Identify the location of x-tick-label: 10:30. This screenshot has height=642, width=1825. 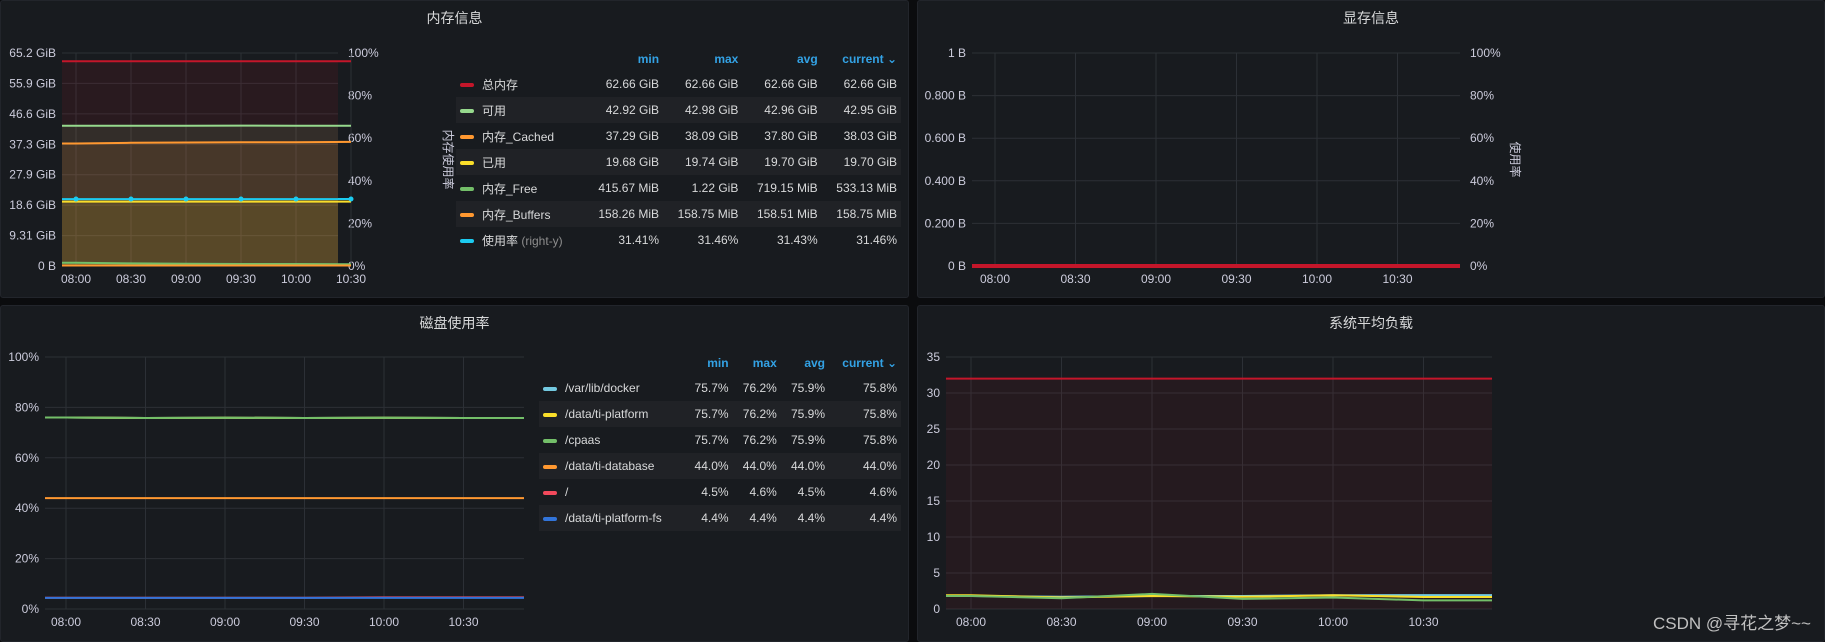
(351, 279).